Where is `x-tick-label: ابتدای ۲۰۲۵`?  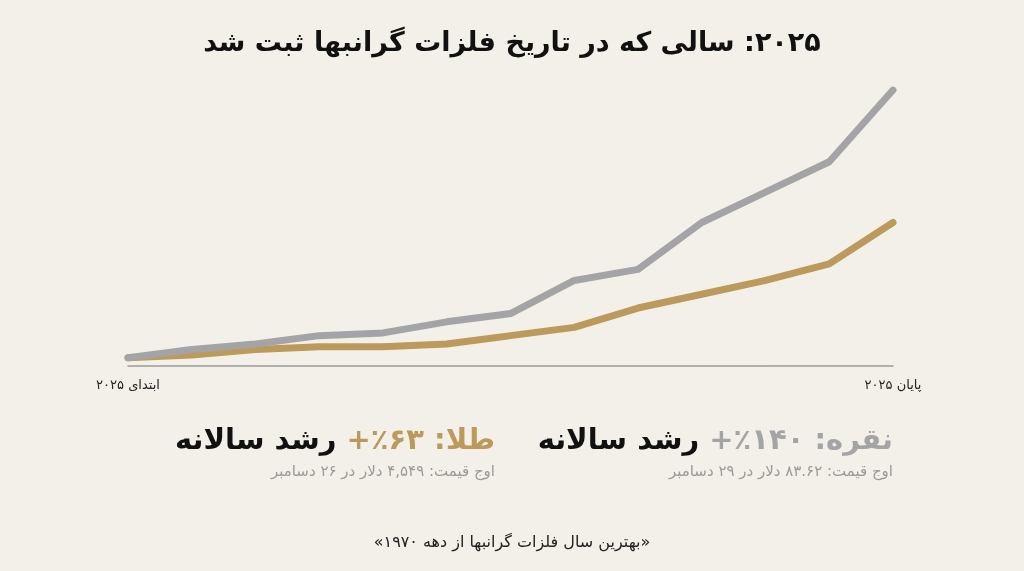 x-tick-label: ابتدای ۲۰۲۵ is located at coordinates (128, 384).